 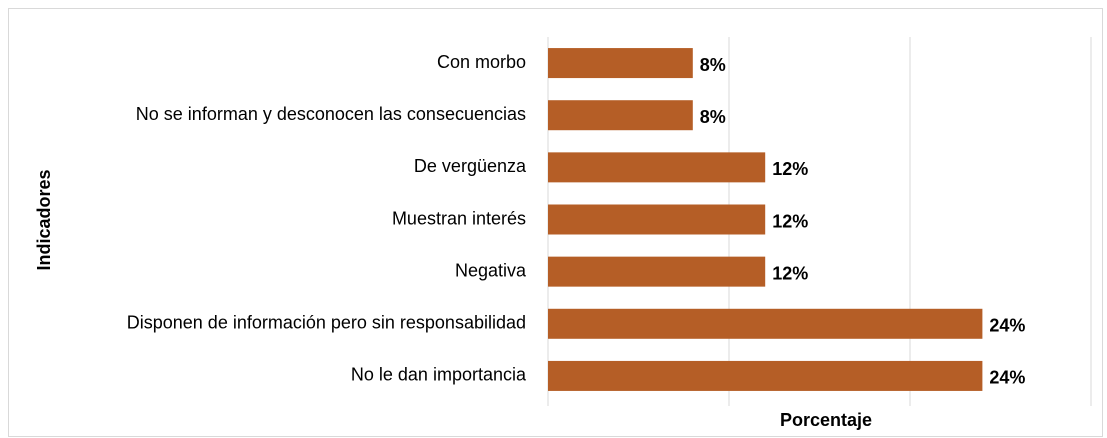 I want to click on y-tick-label: De vergüenza, so click(x=470, y=166).